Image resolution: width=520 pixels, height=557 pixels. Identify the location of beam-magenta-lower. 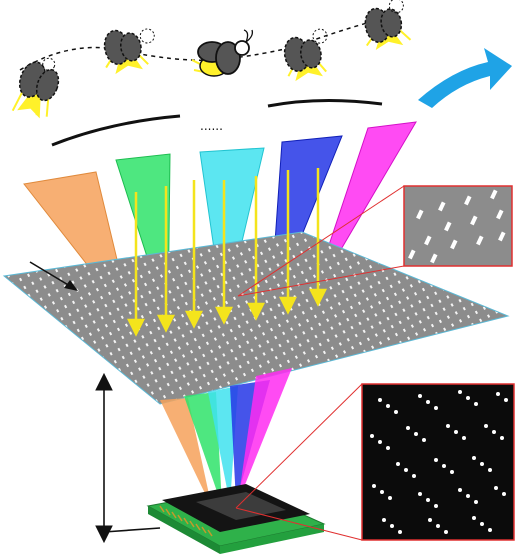
(265, 435).